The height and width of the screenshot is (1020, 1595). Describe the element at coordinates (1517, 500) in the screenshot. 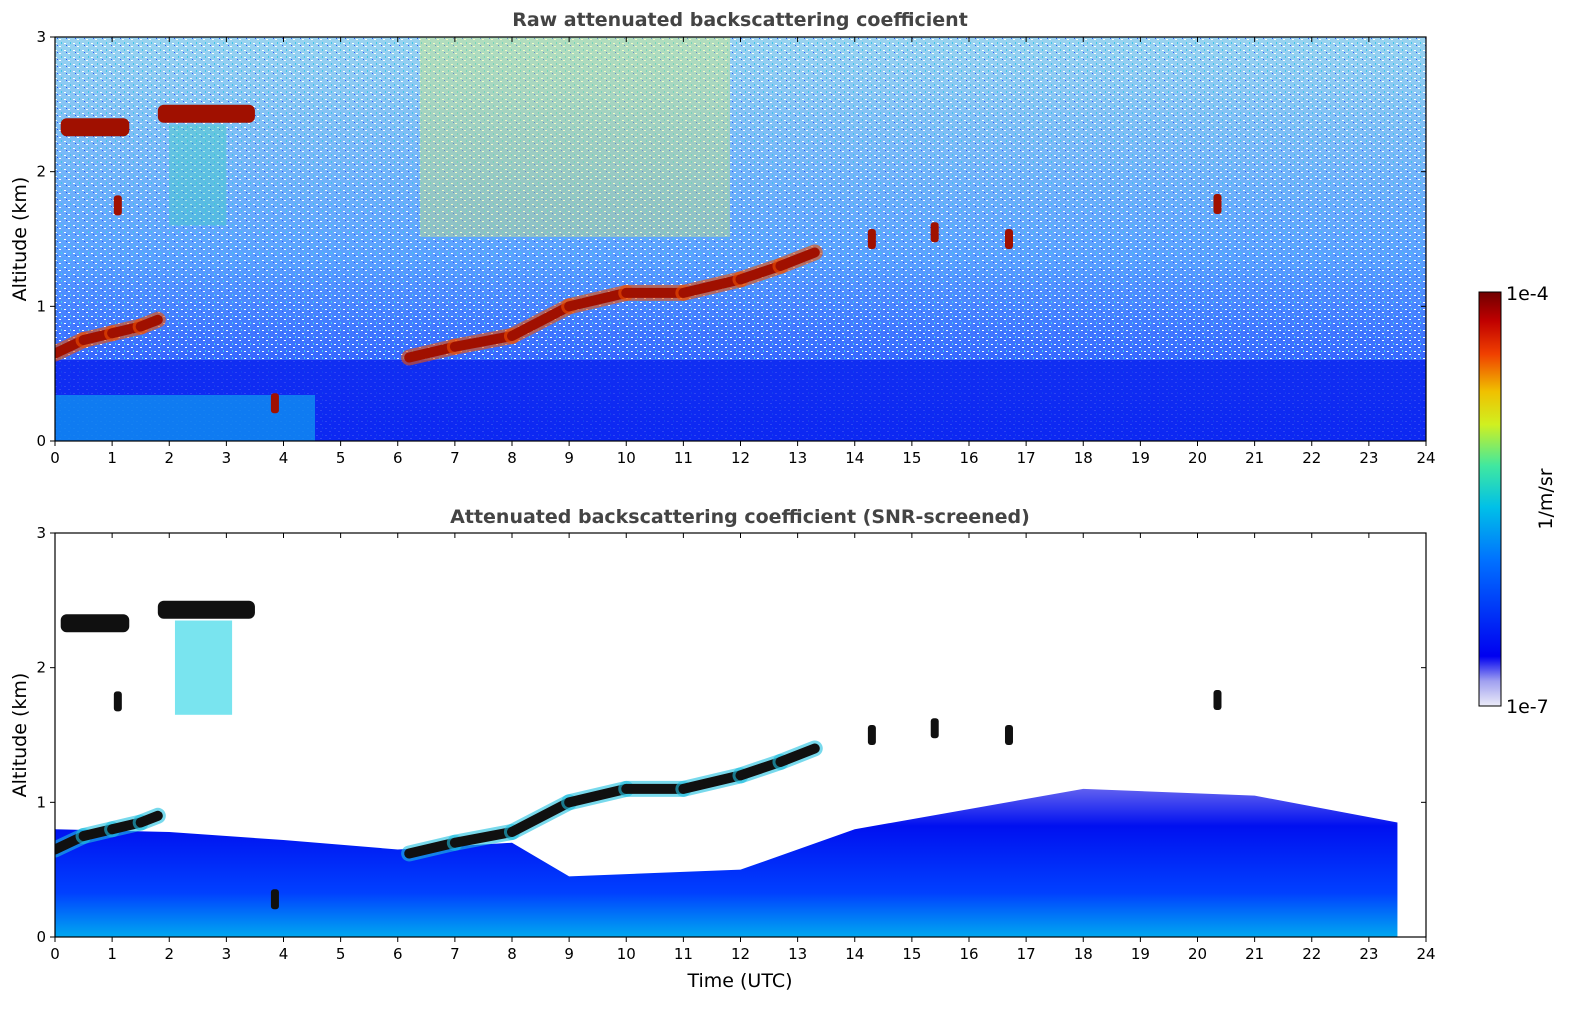

I see `colorbar: 1e-4 1e-7 1/m/sr` at that location.